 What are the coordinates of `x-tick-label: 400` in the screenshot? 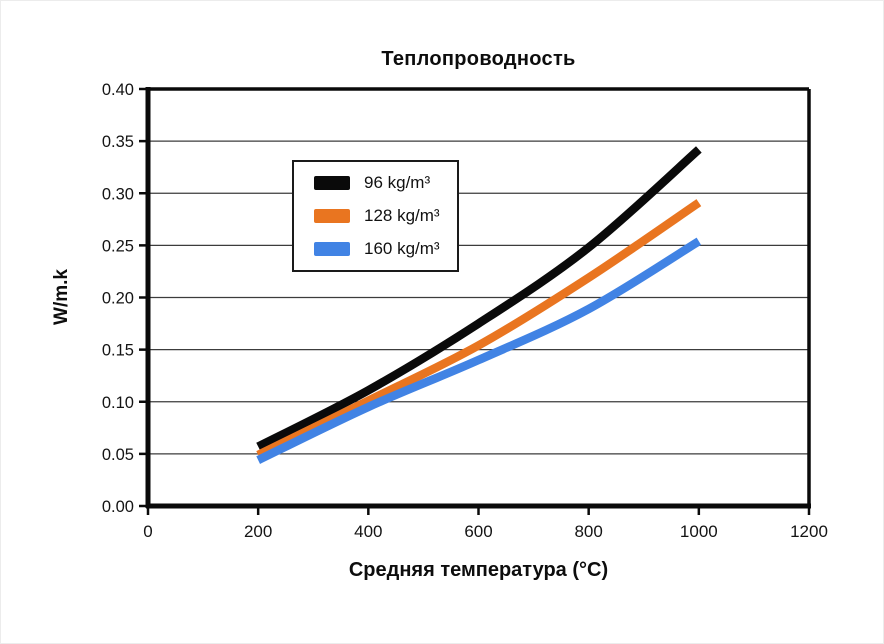 It's located at (368, 531).